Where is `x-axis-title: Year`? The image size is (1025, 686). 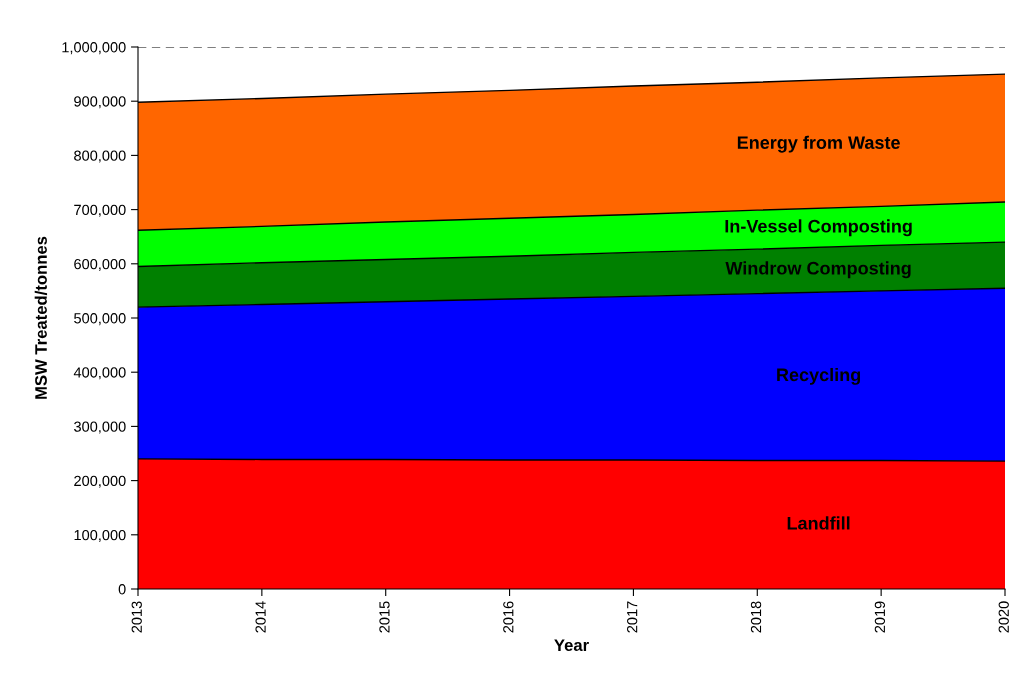
x-axis-title: Year is located at coordinates (571, 645).